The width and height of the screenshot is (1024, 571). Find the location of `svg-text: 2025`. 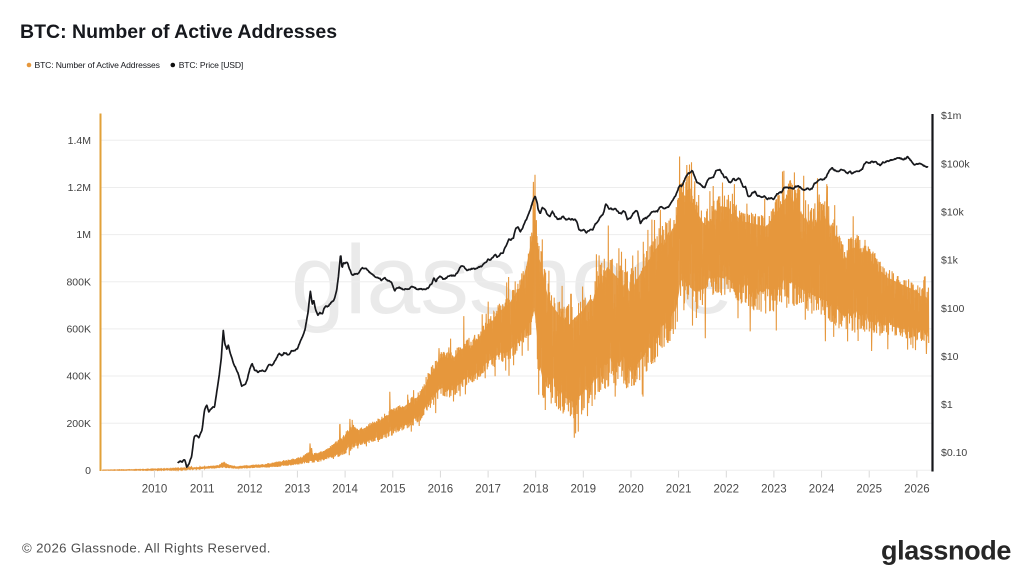

svg-text: 2025 is located at coordinates (869, 490).